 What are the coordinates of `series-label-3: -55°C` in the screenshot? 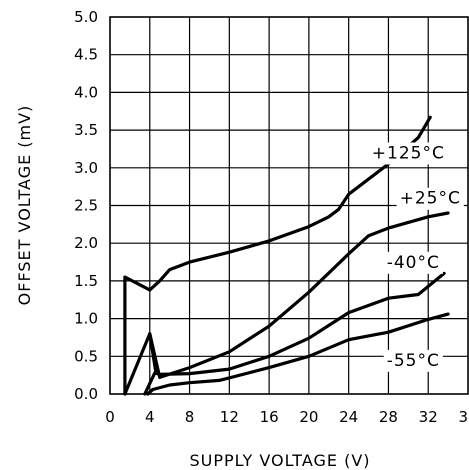 It's located at (413, 361).